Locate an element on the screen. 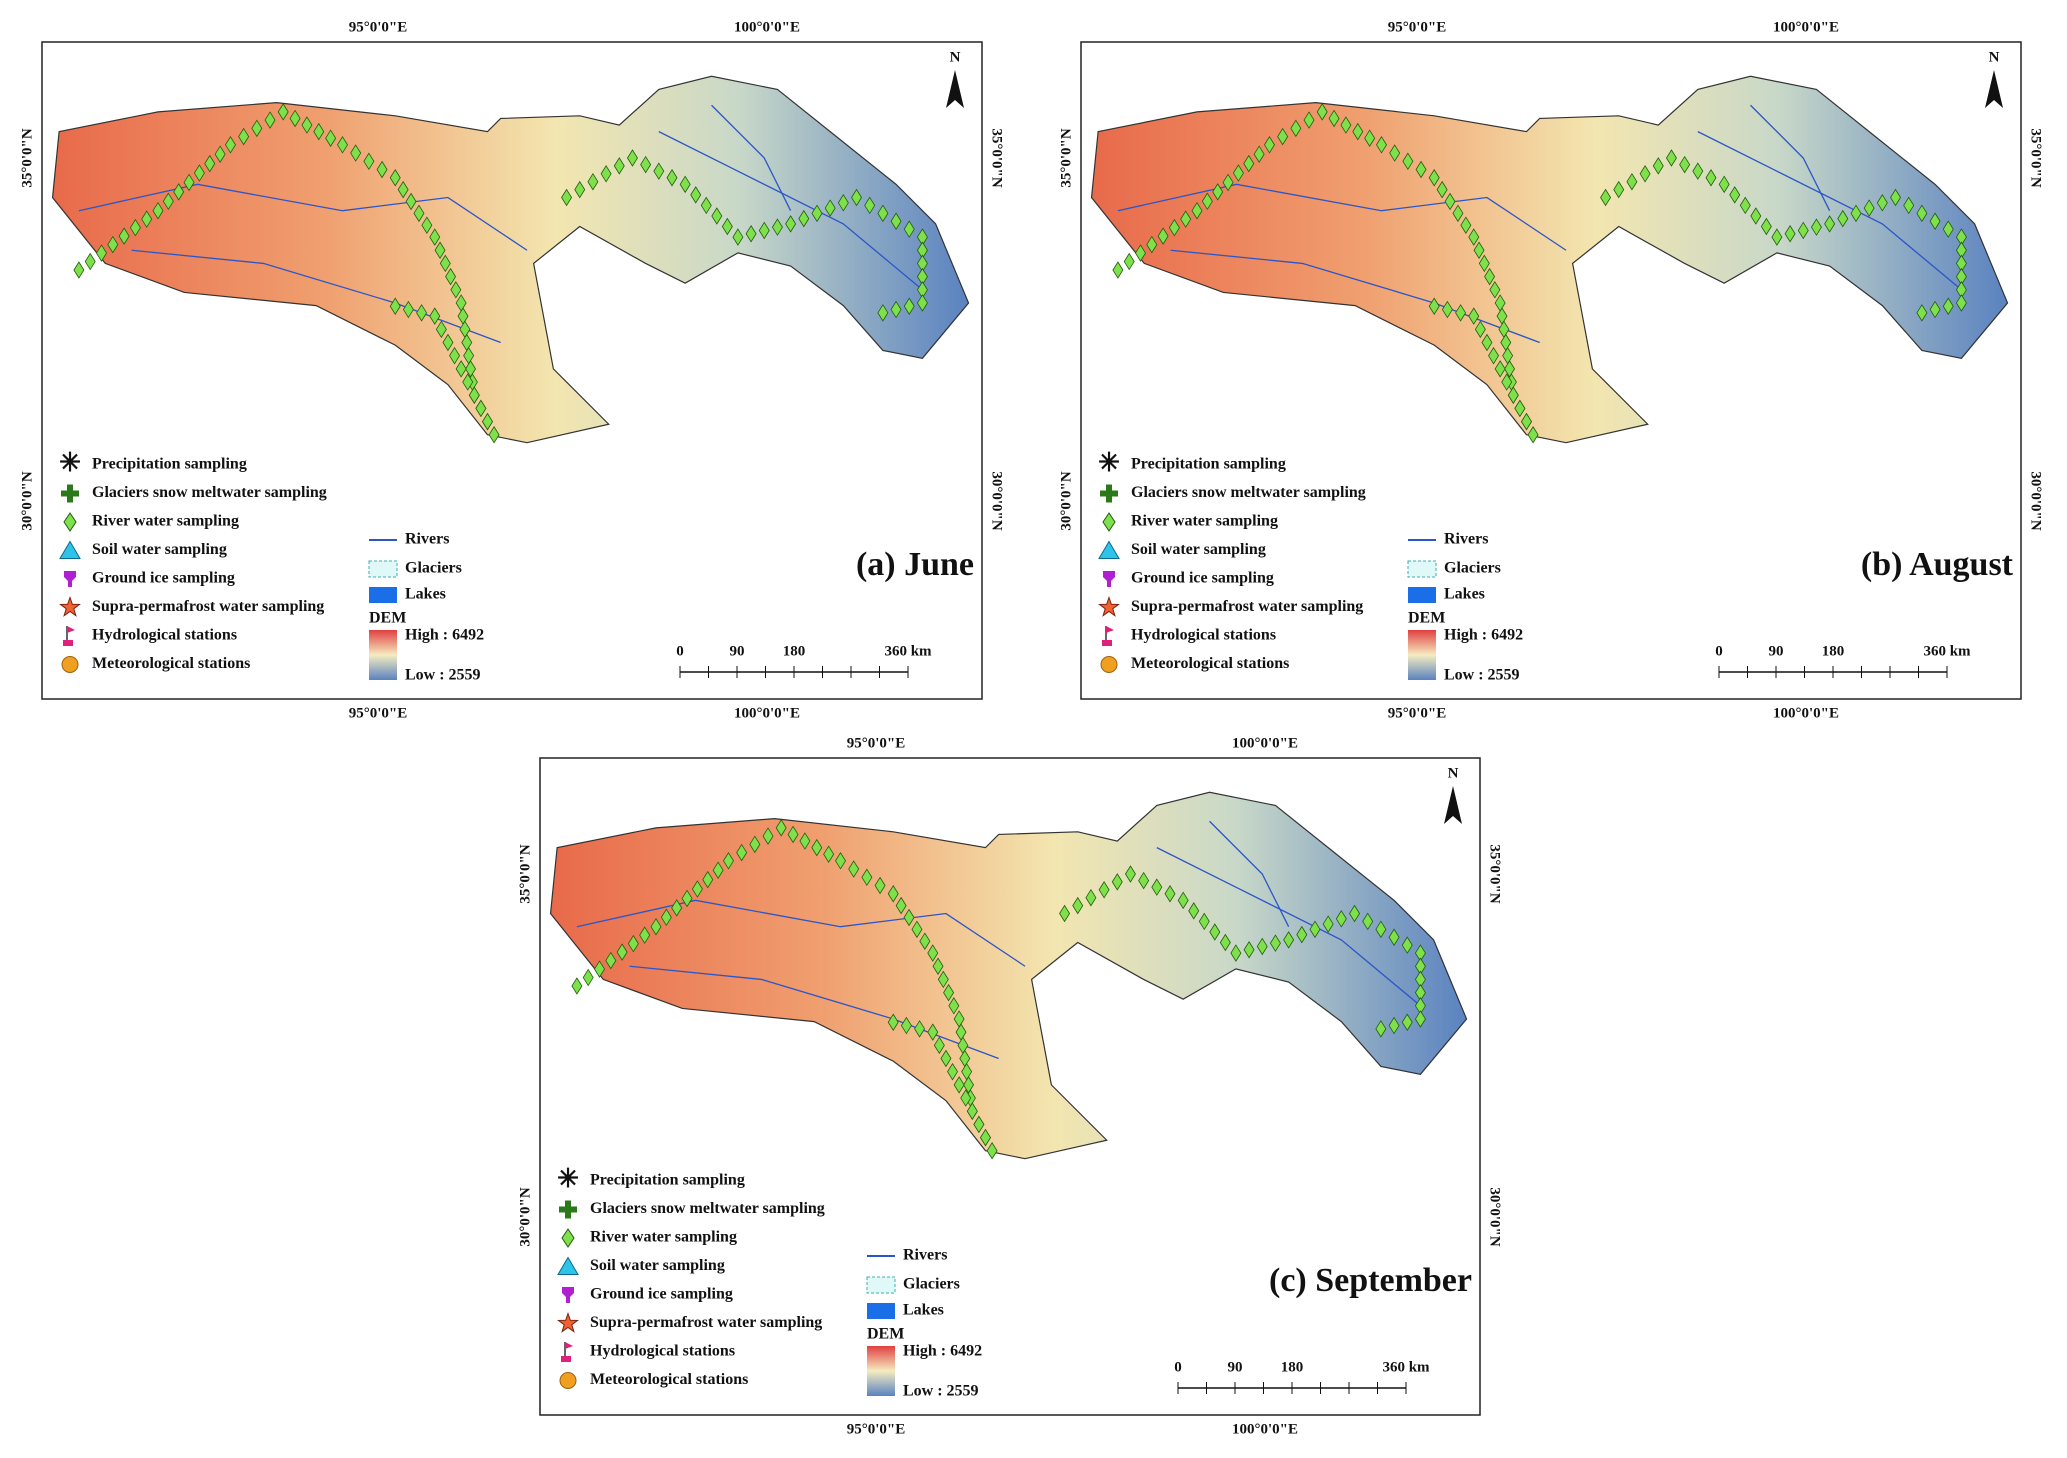  legend-label: Hydrological stations is located at coordinates (164, 635).